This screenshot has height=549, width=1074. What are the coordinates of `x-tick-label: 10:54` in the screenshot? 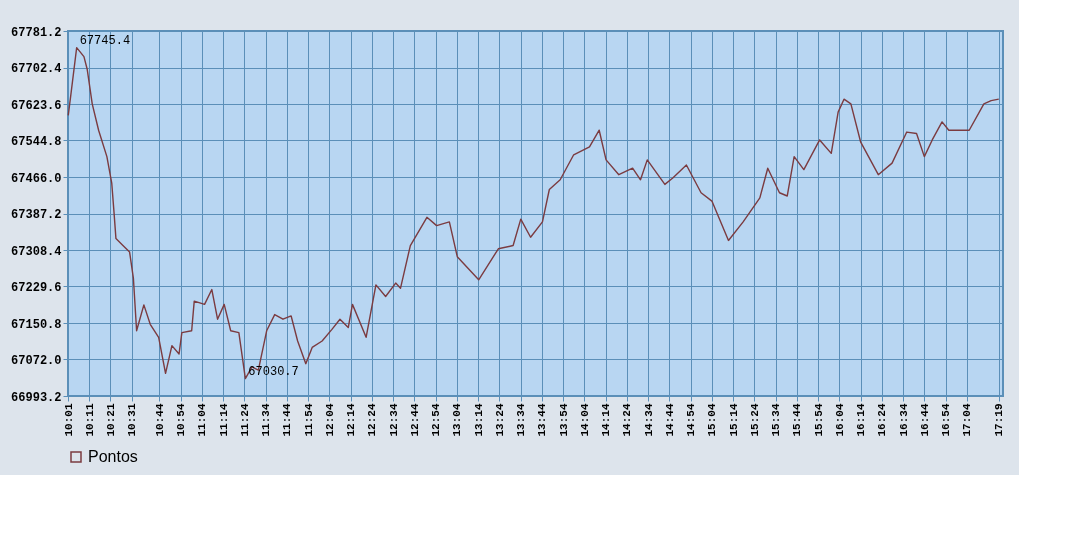 It's located at (181, 420).